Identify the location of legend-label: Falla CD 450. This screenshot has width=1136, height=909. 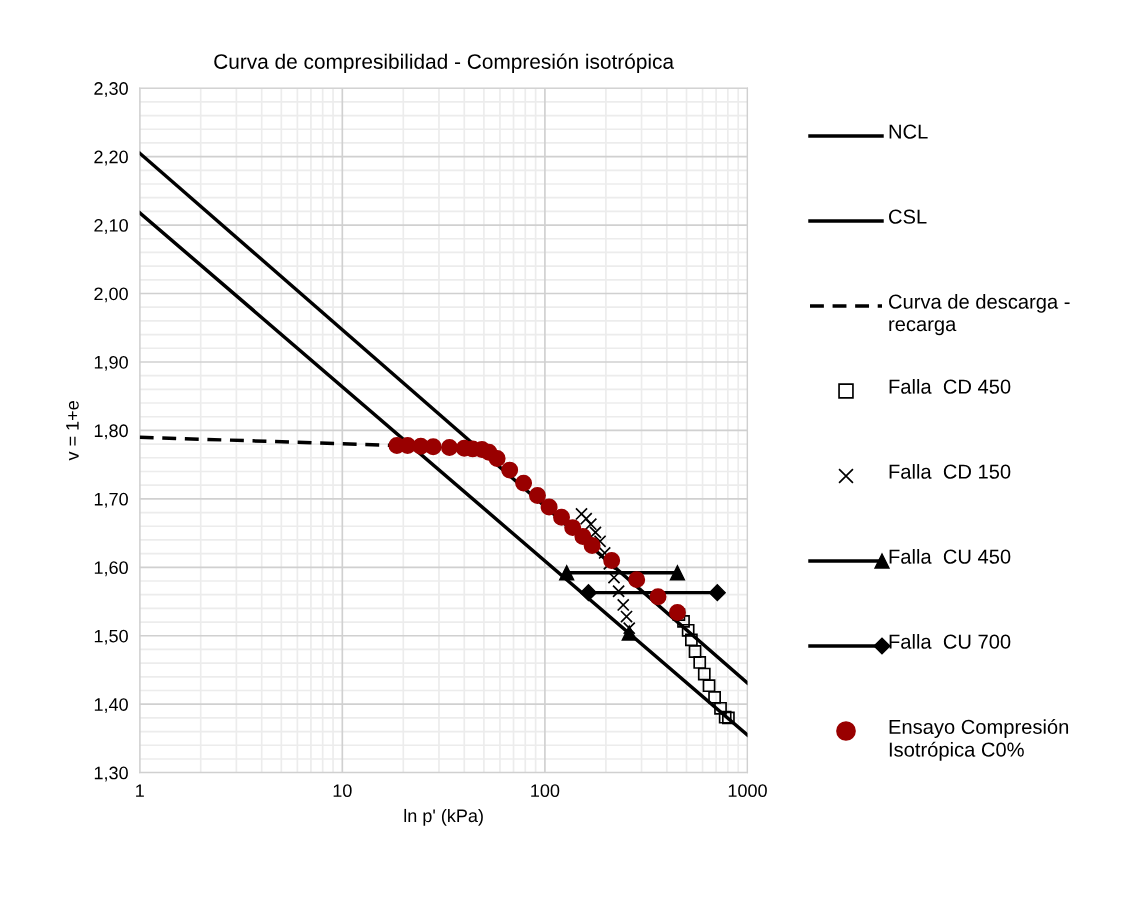
(950, 386).